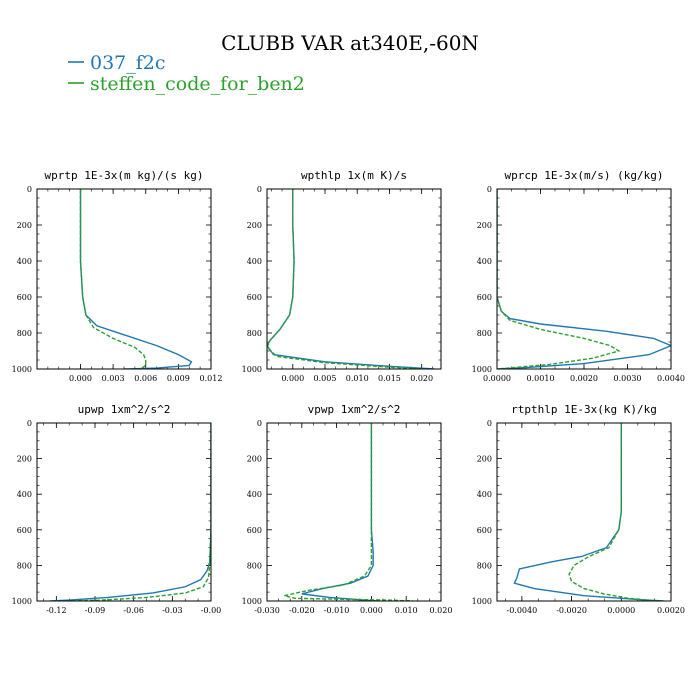 This screenshot has height=700, width=700. What do you see at coordinates (211, 610) in the screenshot?
I see `x-tick-label: -0.00` at bounding box center [211, 610].